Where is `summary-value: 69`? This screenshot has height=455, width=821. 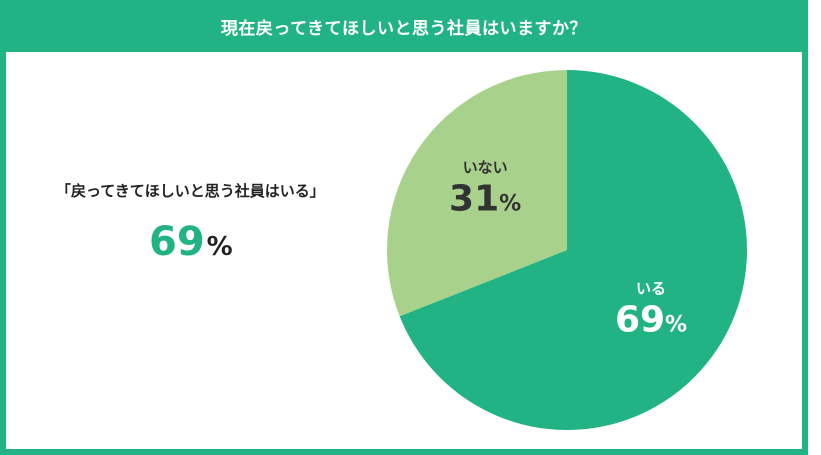 summary-value: 69 is located at coordinates (177, 242).